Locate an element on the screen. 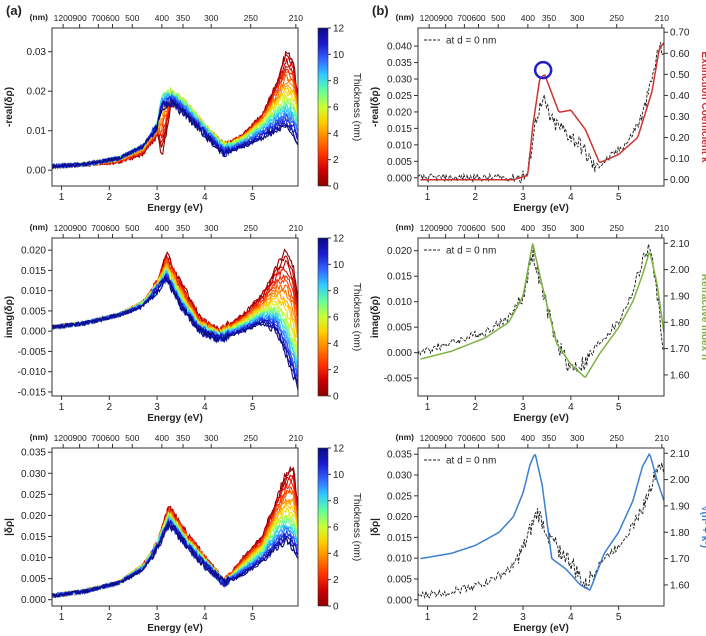 Image resolution: width=706 pixels, height=636 pixels. colorbar is located at coordinates (323, 317).